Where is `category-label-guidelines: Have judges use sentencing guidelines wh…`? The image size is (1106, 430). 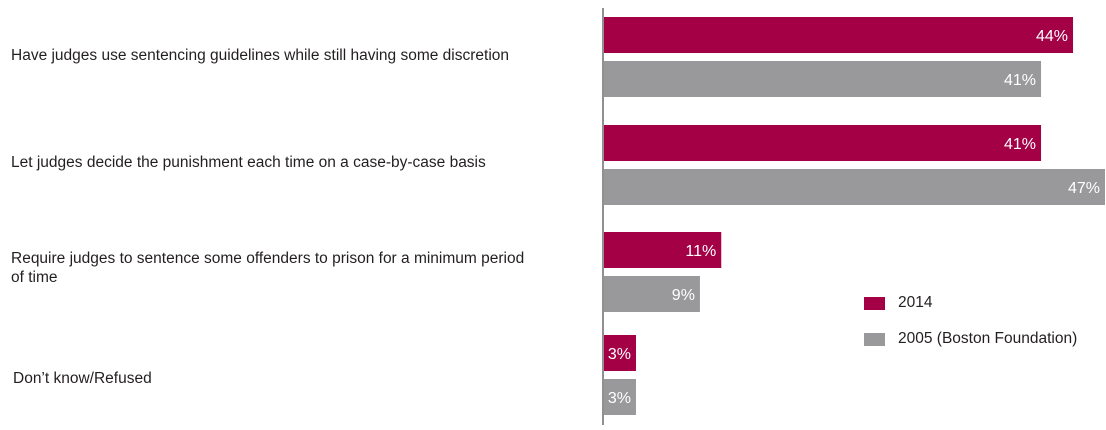
category-label-guidelines: Have judges use sentencing guidelines wh… is located at coordinates (260, 55).